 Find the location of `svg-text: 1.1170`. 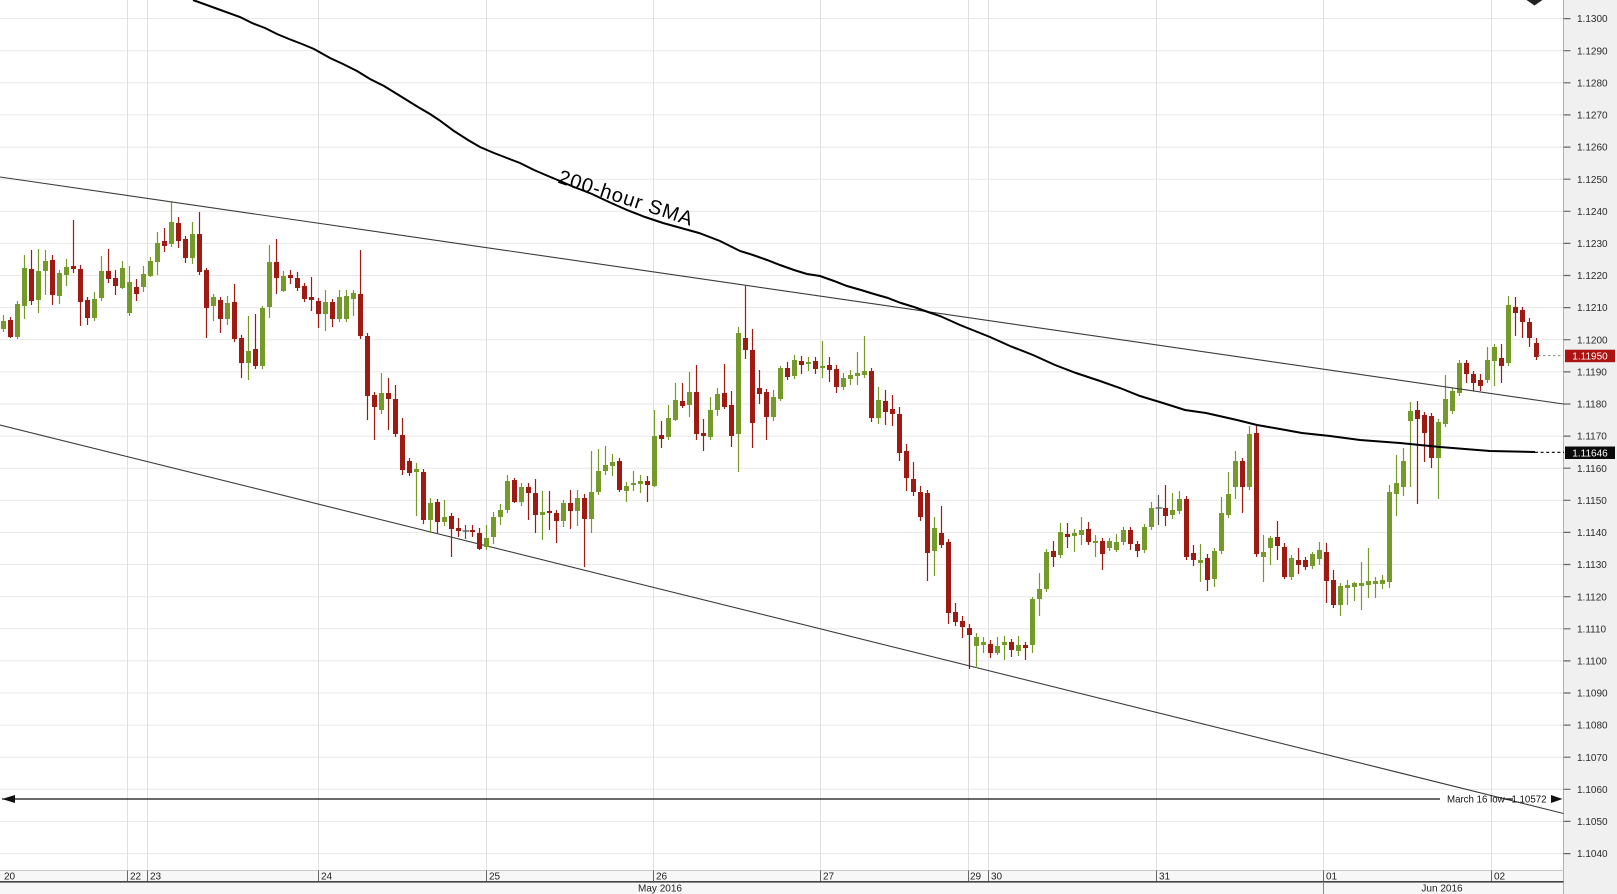

svg-text: 1.1170 is located at coordinates (1592, 437).